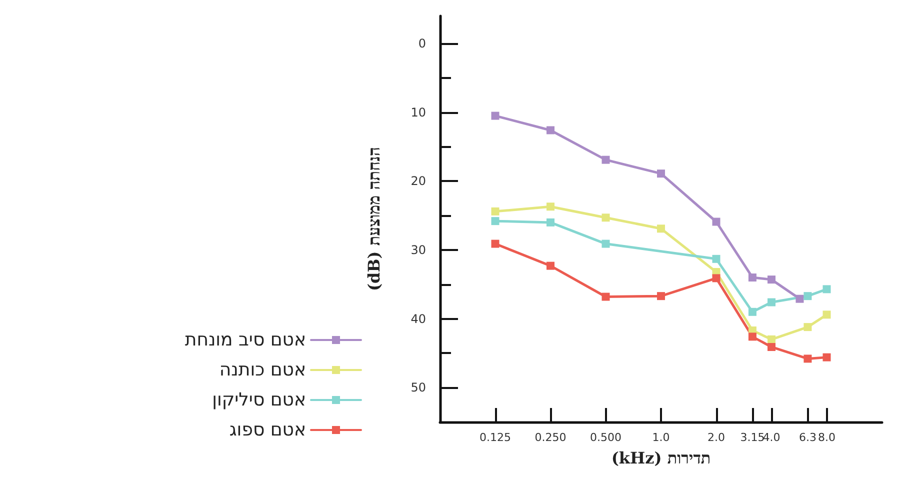 This screenshot has width=903, height=484. Describe the element at coordinates (771, 437) in the screenshot. I see `x-tick-label: 4.0` at that location.